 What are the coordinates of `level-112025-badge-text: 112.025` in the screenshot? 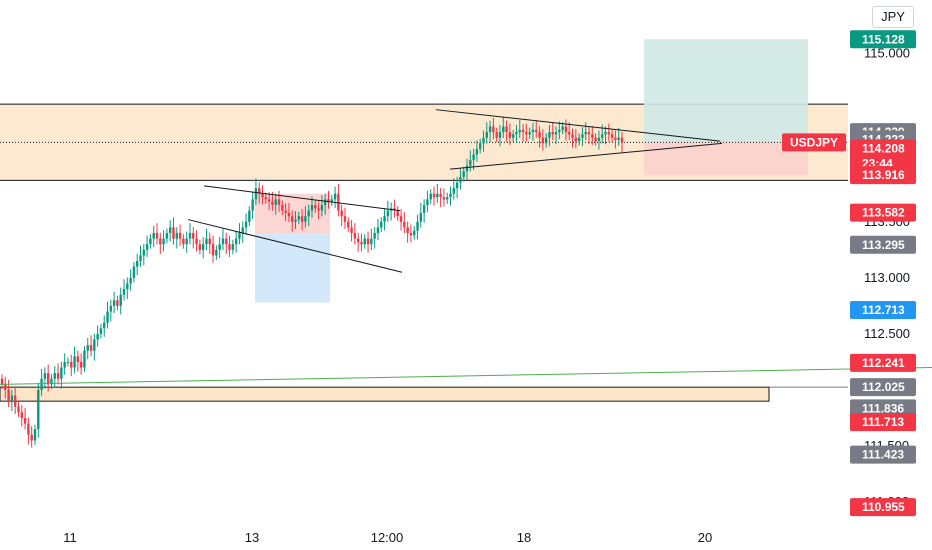 It's located at (883, 387).